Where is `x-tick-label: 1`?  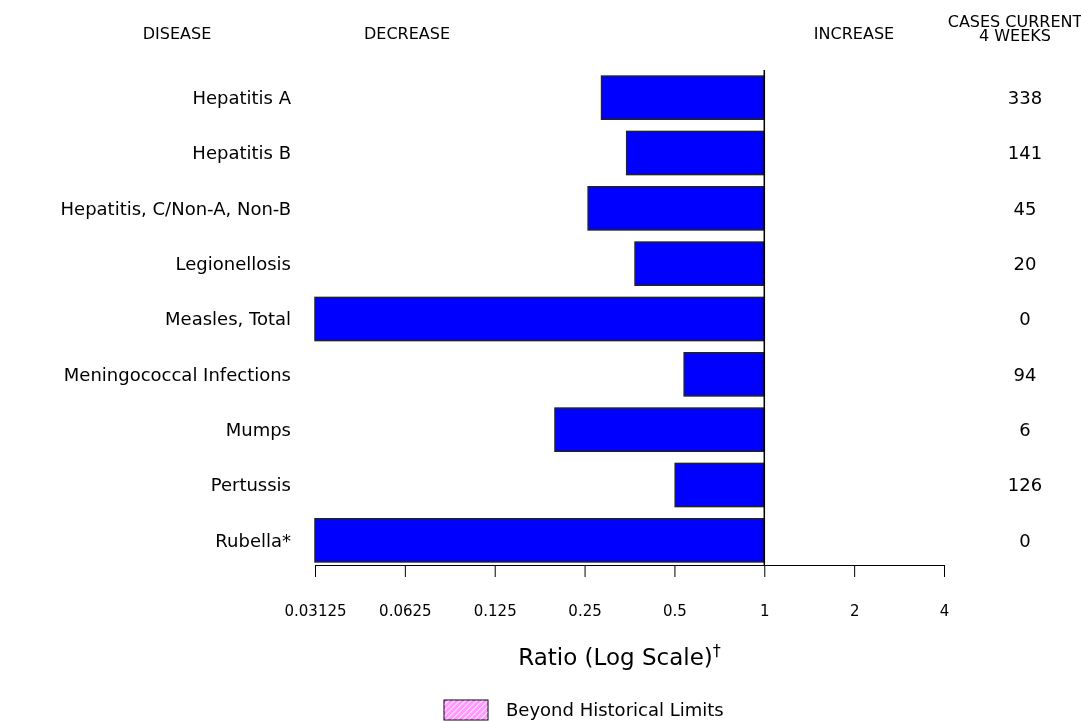 x-tick-label: 1 is located at coordinates (765, 610).